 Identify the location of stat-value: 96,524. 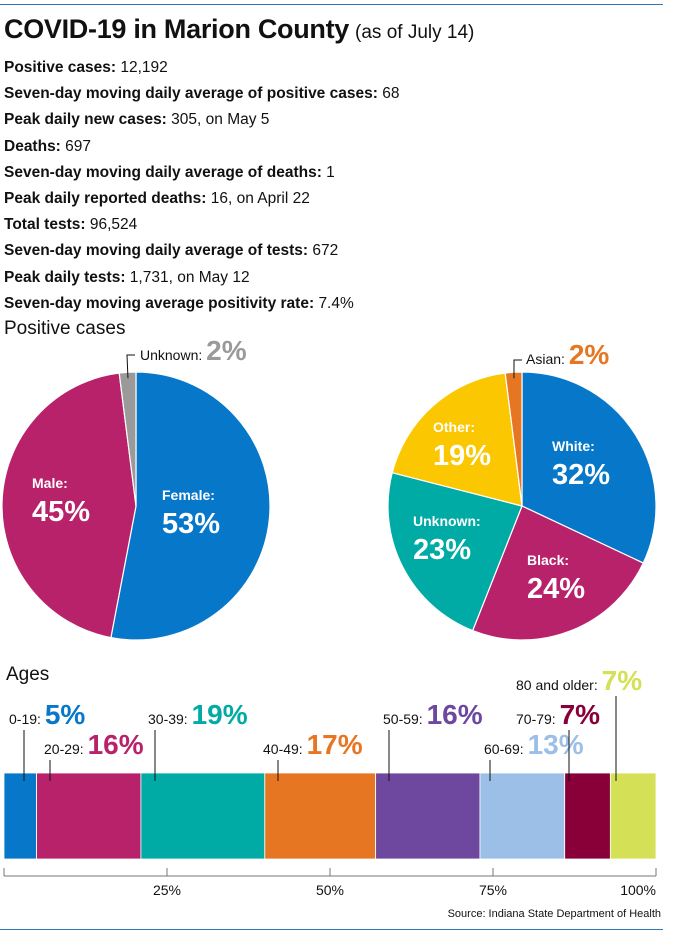
(113, 225).